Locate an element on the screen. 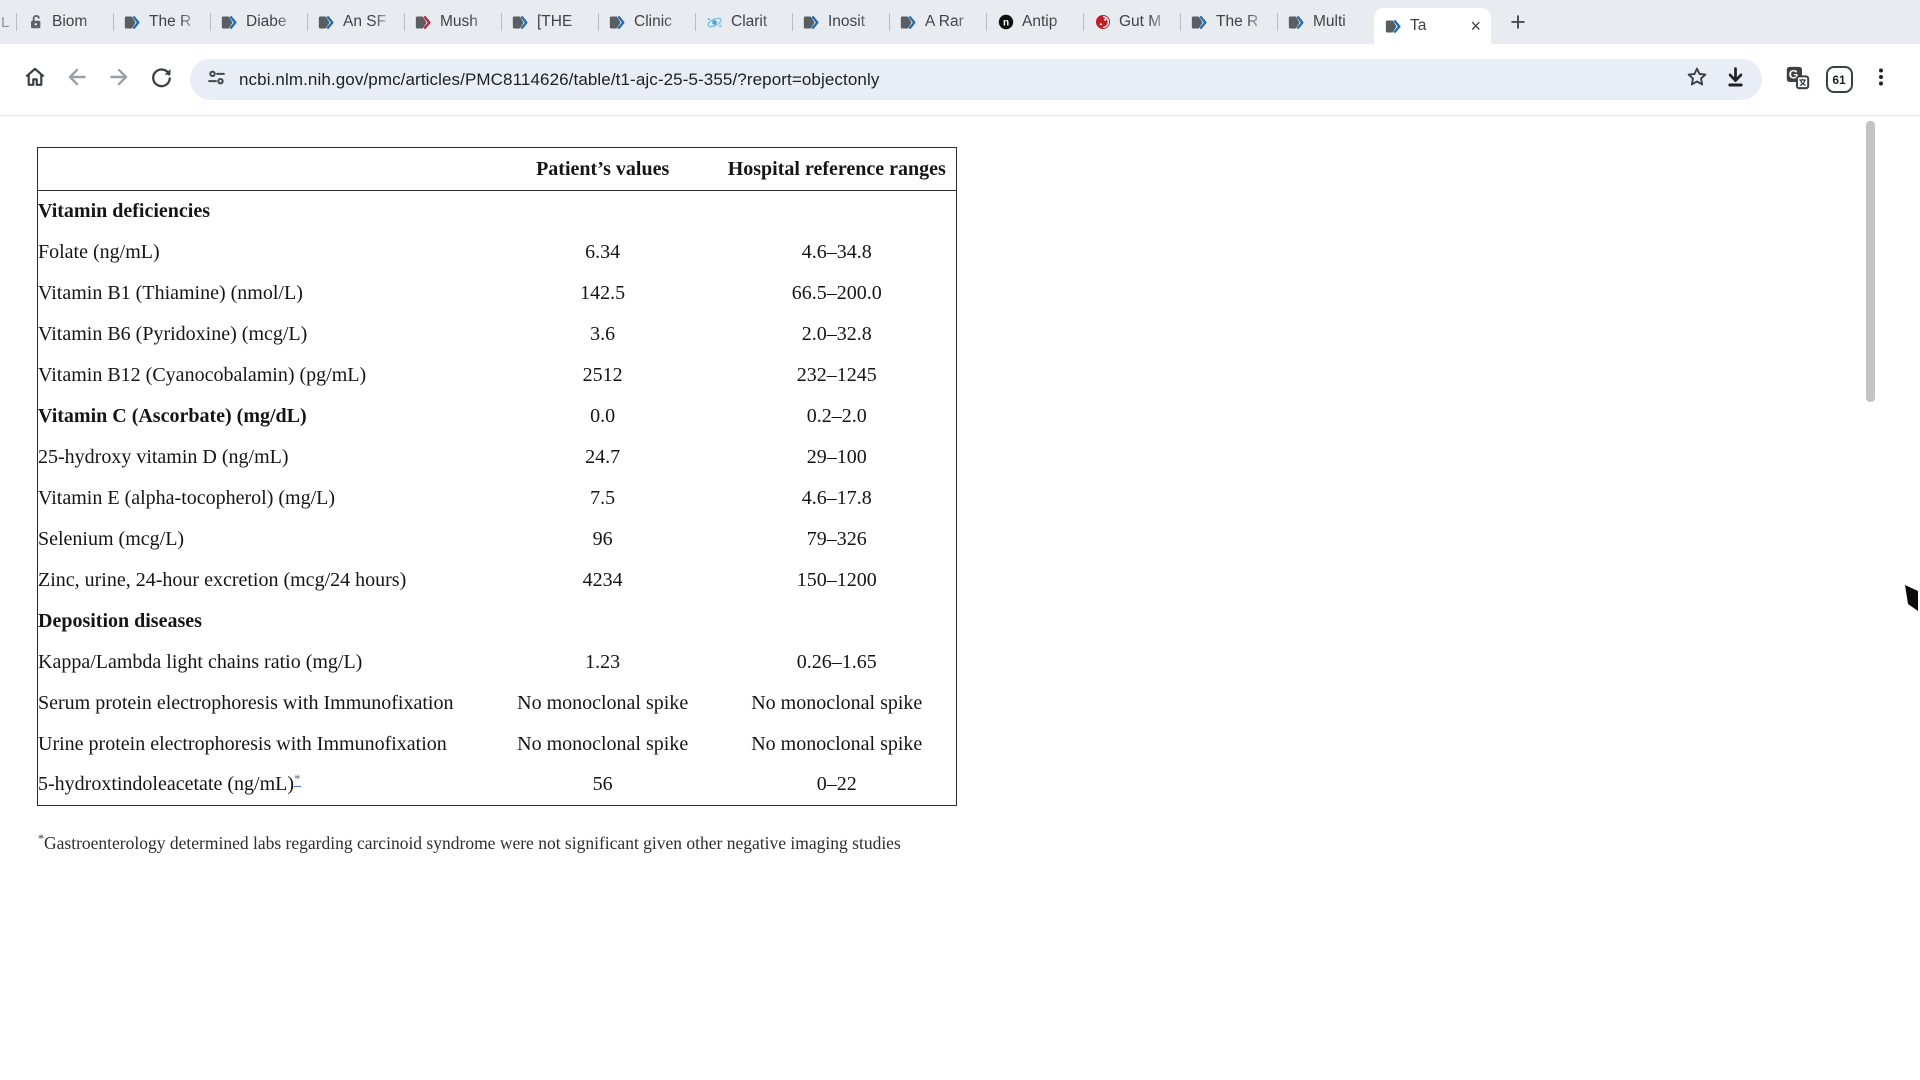 Image resolution: width=1920 pixels, height=1080 pixels. vertical-scrollbar-thumb is located at coordinates (1870, 261).